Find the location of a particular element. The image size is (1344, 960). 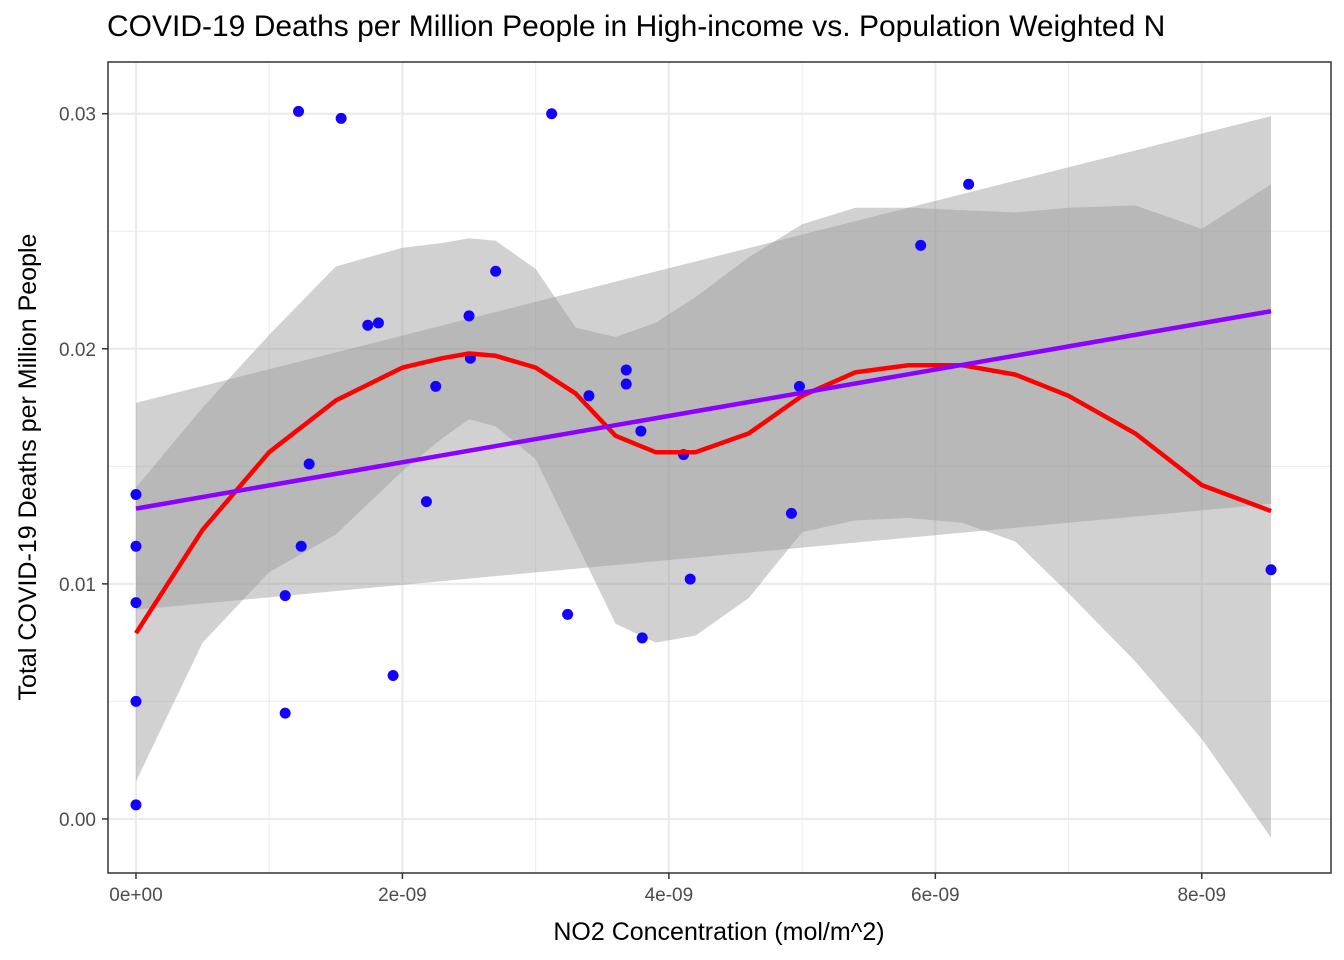

x-tick-label: 8e-09 is located at coordinates (1201, 895).